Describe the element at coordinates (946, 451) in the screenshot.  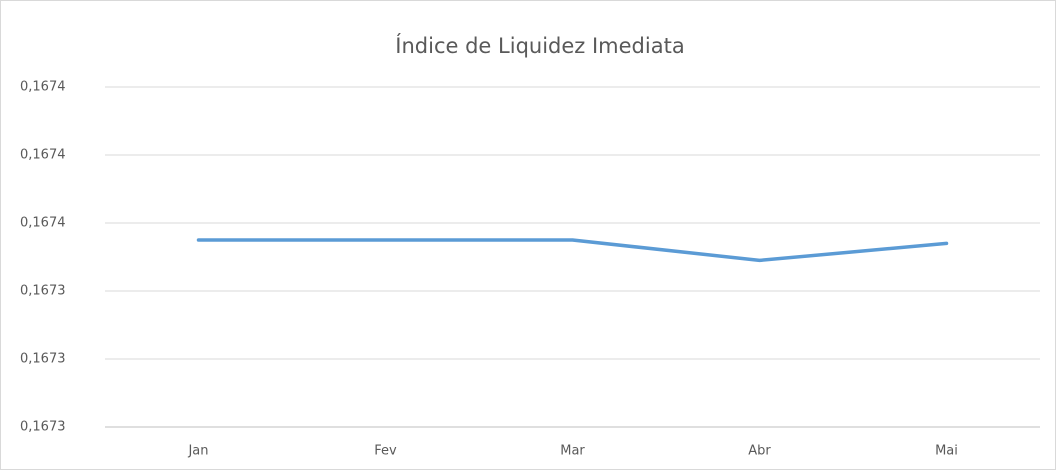
I see `x-tick-label: Mai` at that location.